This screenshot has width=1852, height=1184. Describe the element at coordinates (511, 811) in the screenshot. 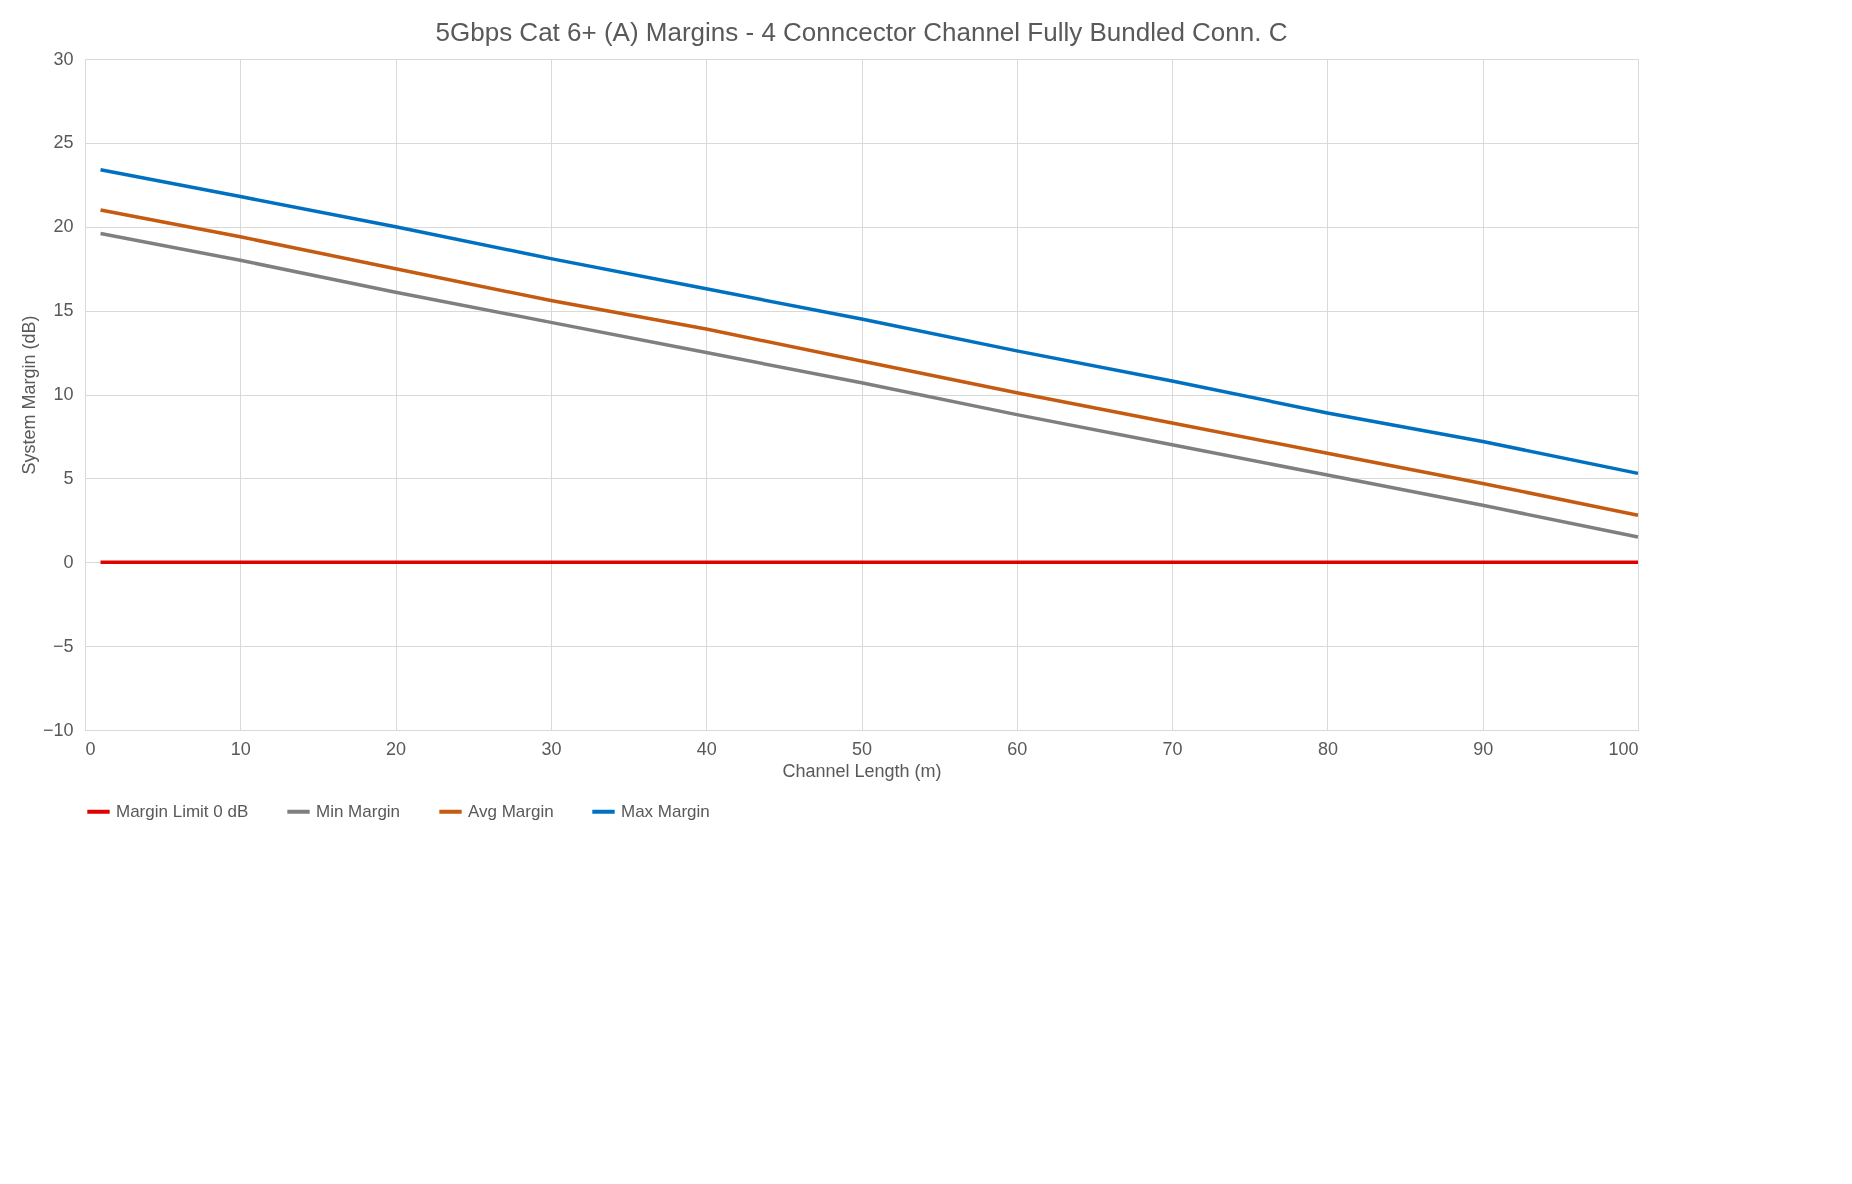

I see `legend-label: Avg Margin` at that location.